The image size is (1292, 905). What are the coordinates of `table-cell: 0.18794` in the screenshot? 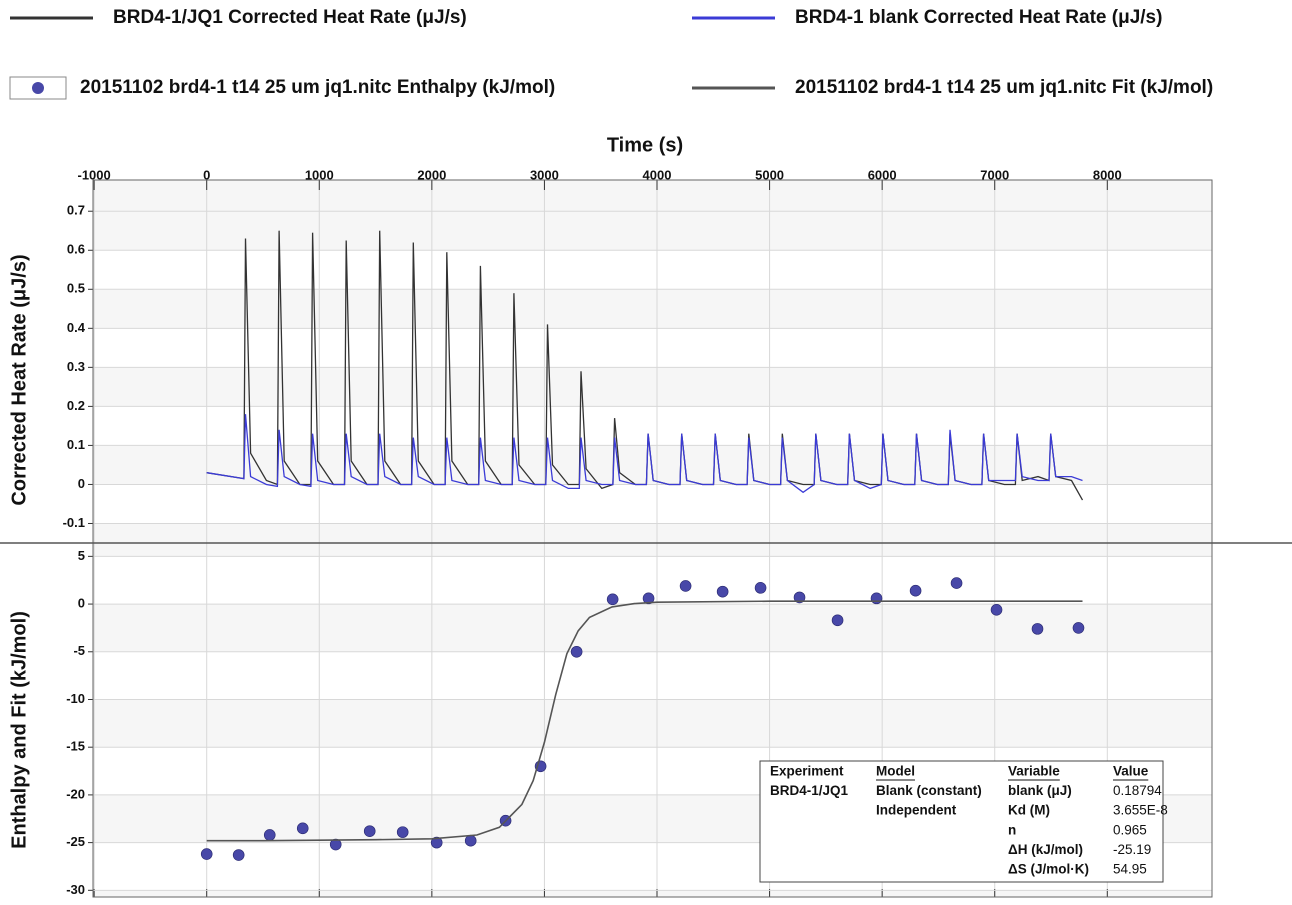 It's located at (1137, 790).